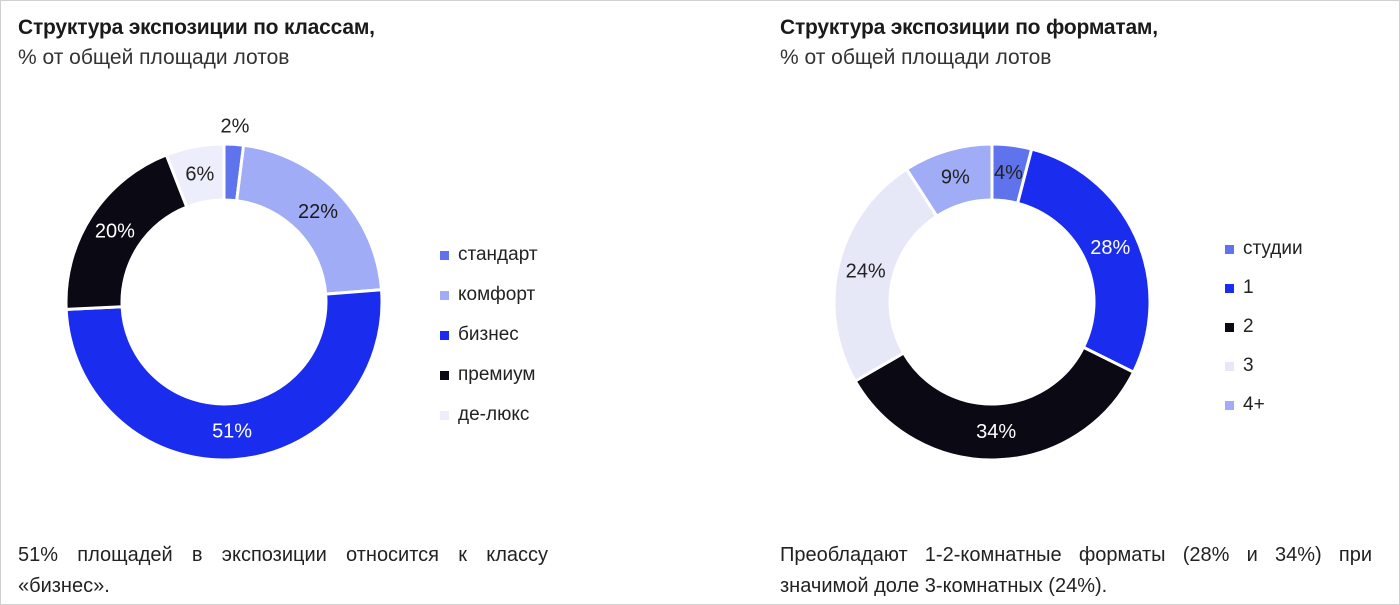  Describe the element at coordinates (115, 231) in the screenshot. I see `slice-label-premium: 20%` at that location.